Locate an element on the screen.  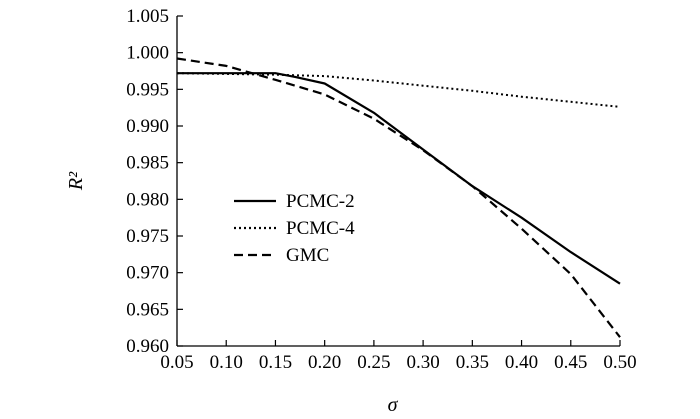
x-tick-label: 0.05 is located at coordinates (176, 362).